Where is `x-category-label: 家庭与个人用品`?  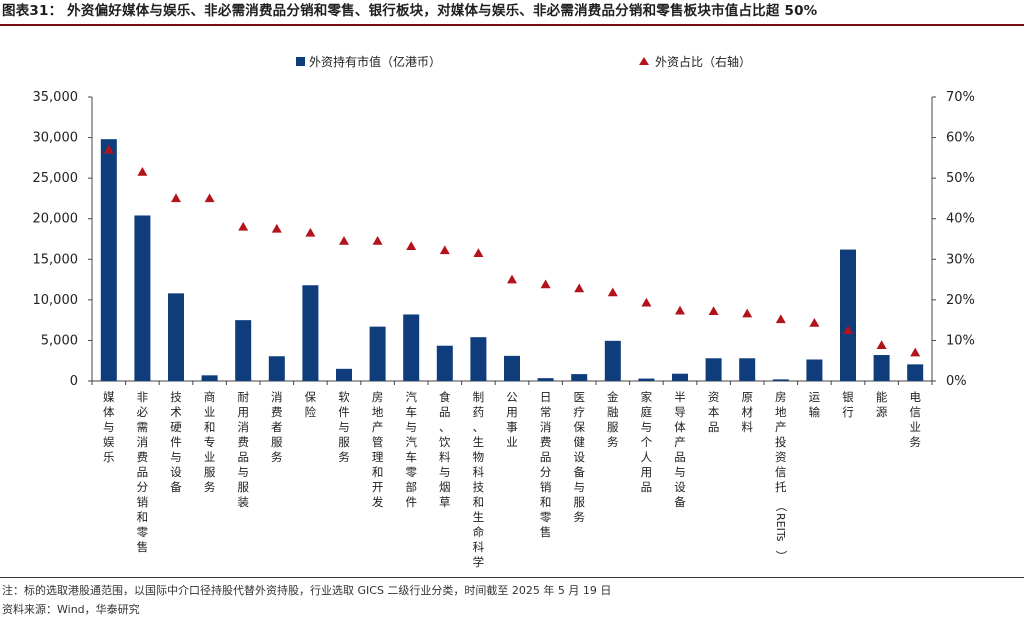 x-category-label: 家庭与个人用品 is located at coordinates (647, 442).